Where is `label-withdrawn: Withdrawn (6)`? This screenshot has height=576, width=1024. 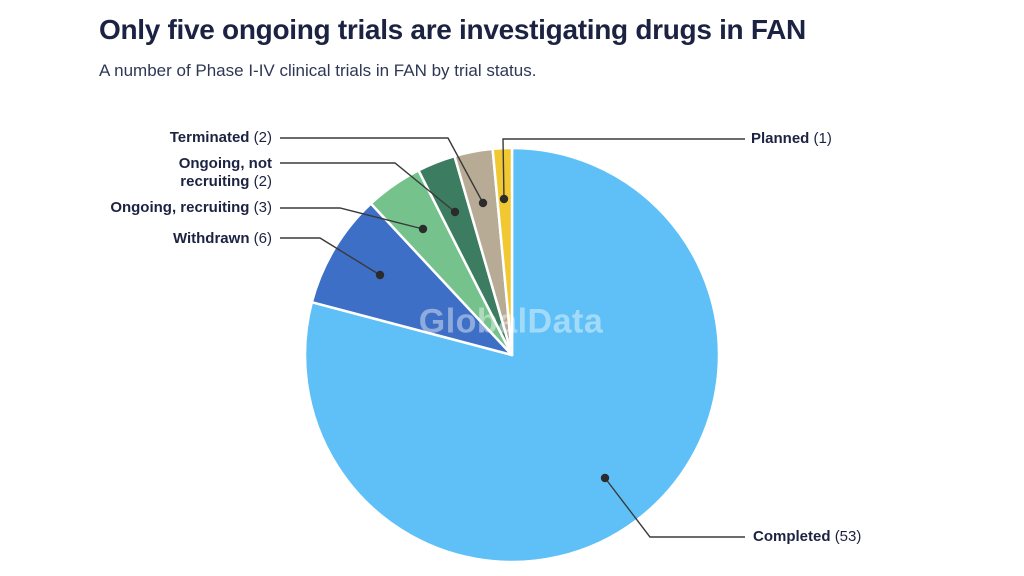 label-withdrawn: Withdrawn (6) is located at coordinates (222, 239).